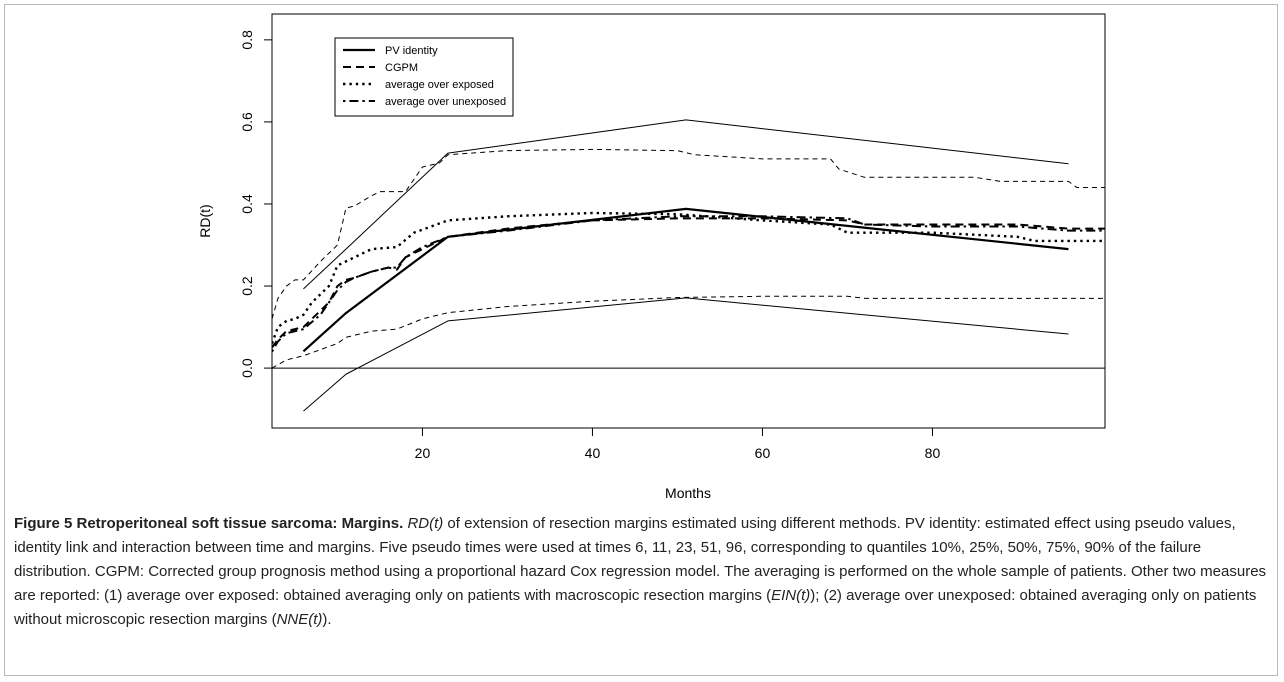  What do you see at coordinates (933, 453) in the screenshot?
I see `x-tick-label: 80` at bounding box center [933, 453].